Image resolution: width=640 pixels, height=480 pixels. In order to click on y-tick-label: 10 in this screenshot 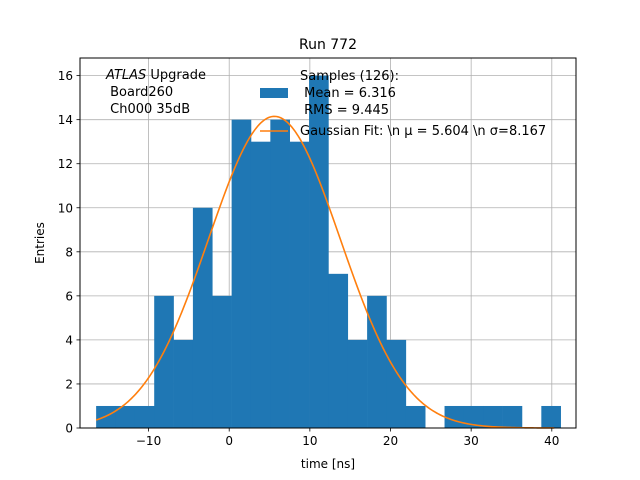, I will do `click(65, 208)`.